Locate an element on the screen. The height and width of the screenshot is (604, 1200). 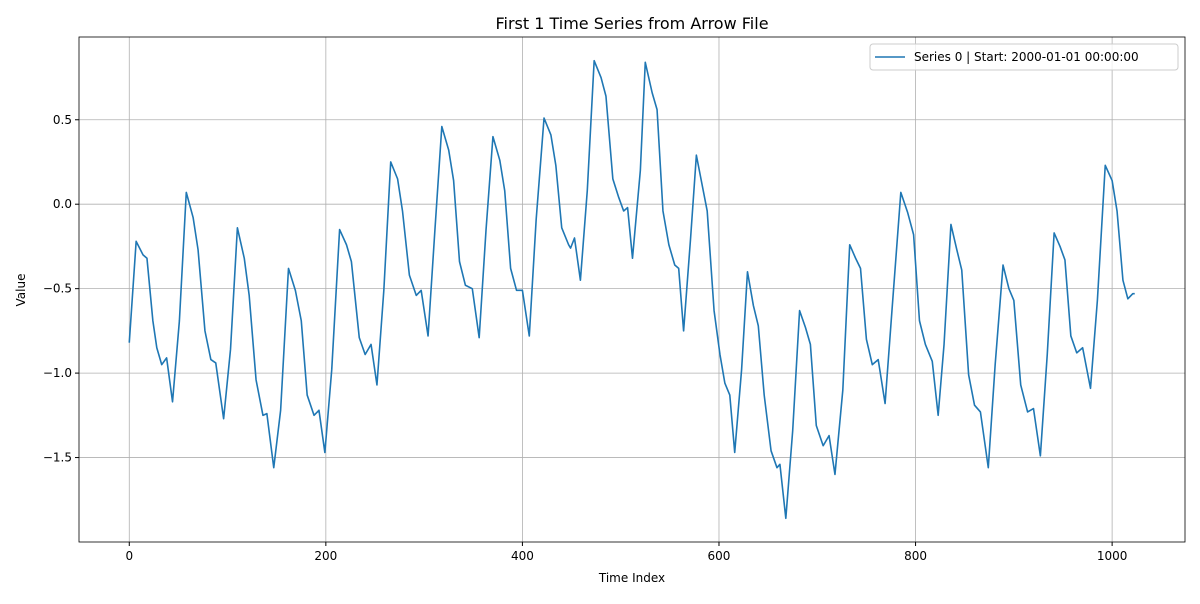
y-axis-label: Value is located at coordinates (21, 290).